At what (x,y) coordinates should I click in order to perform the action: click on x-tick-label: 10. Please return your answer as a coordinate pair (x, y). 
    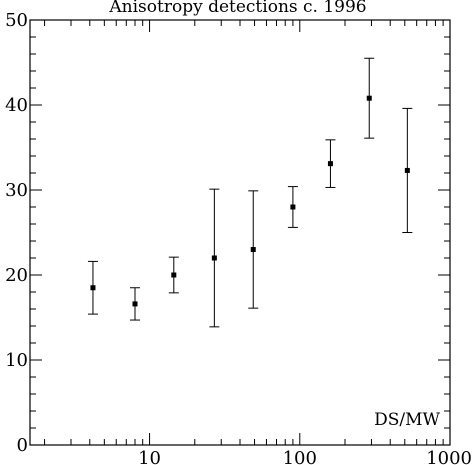
    Looking at the image, I should click on (149, 456).